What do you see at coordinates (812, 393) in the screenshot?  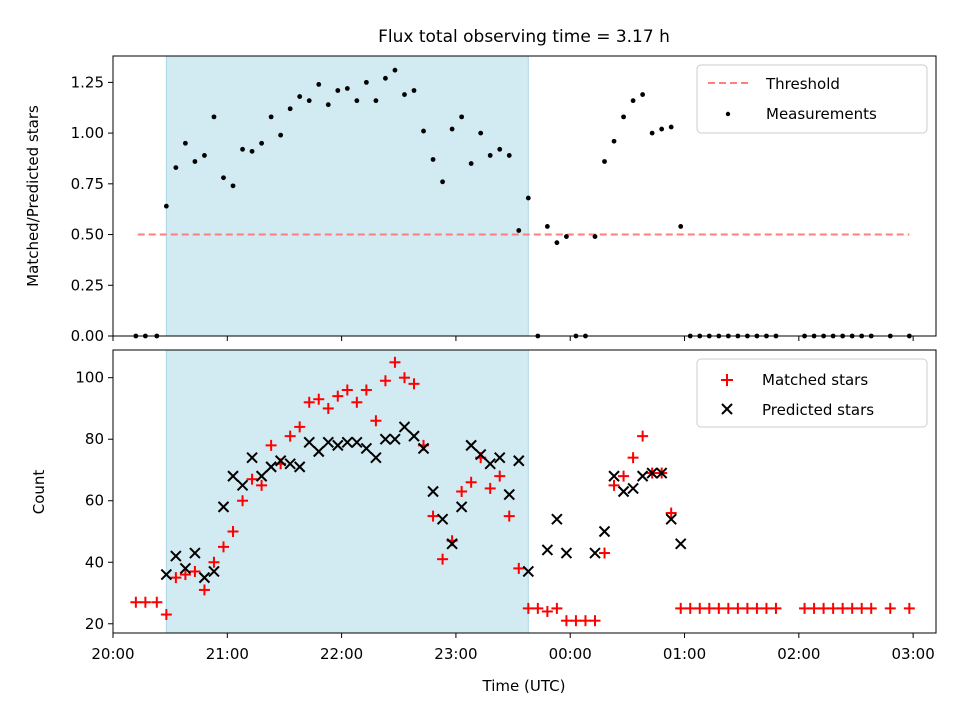 I see `bottom-legend: Matched stars Predicted stars` at bounding box center [812, 393].